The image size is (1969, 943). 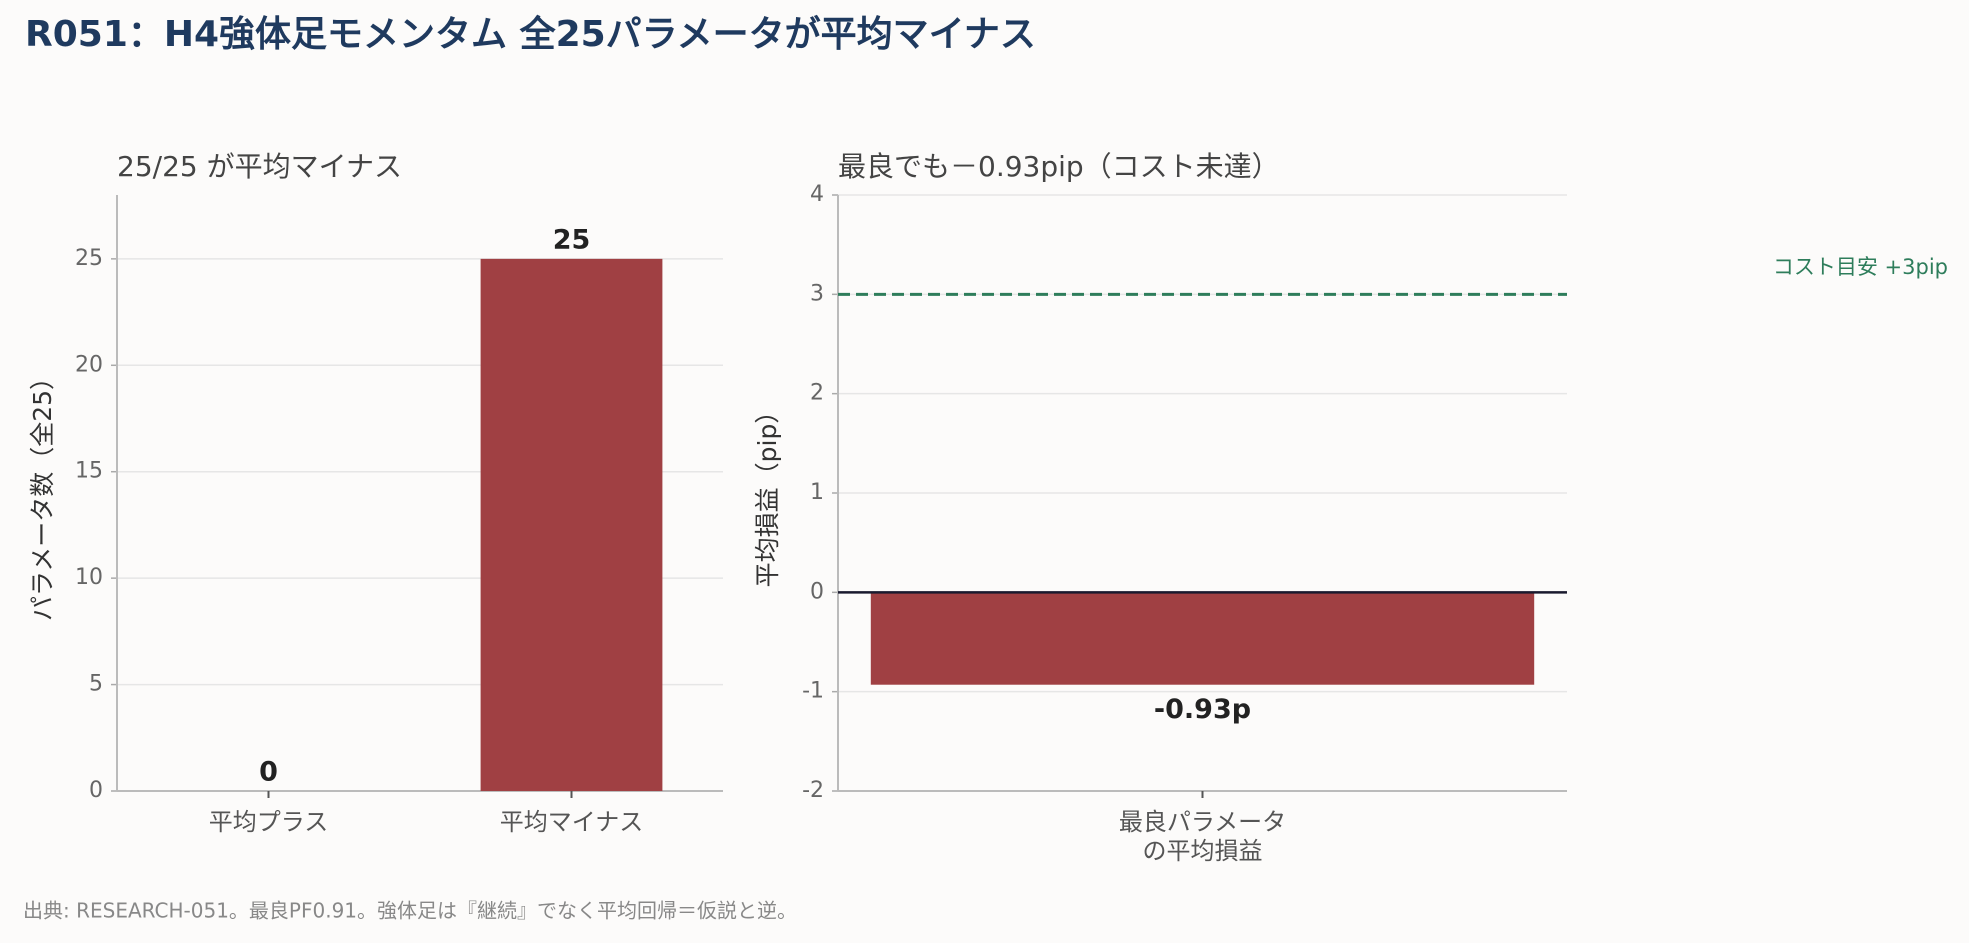 I want to click on y-tick-label: 4, so click(x=817, y=194).